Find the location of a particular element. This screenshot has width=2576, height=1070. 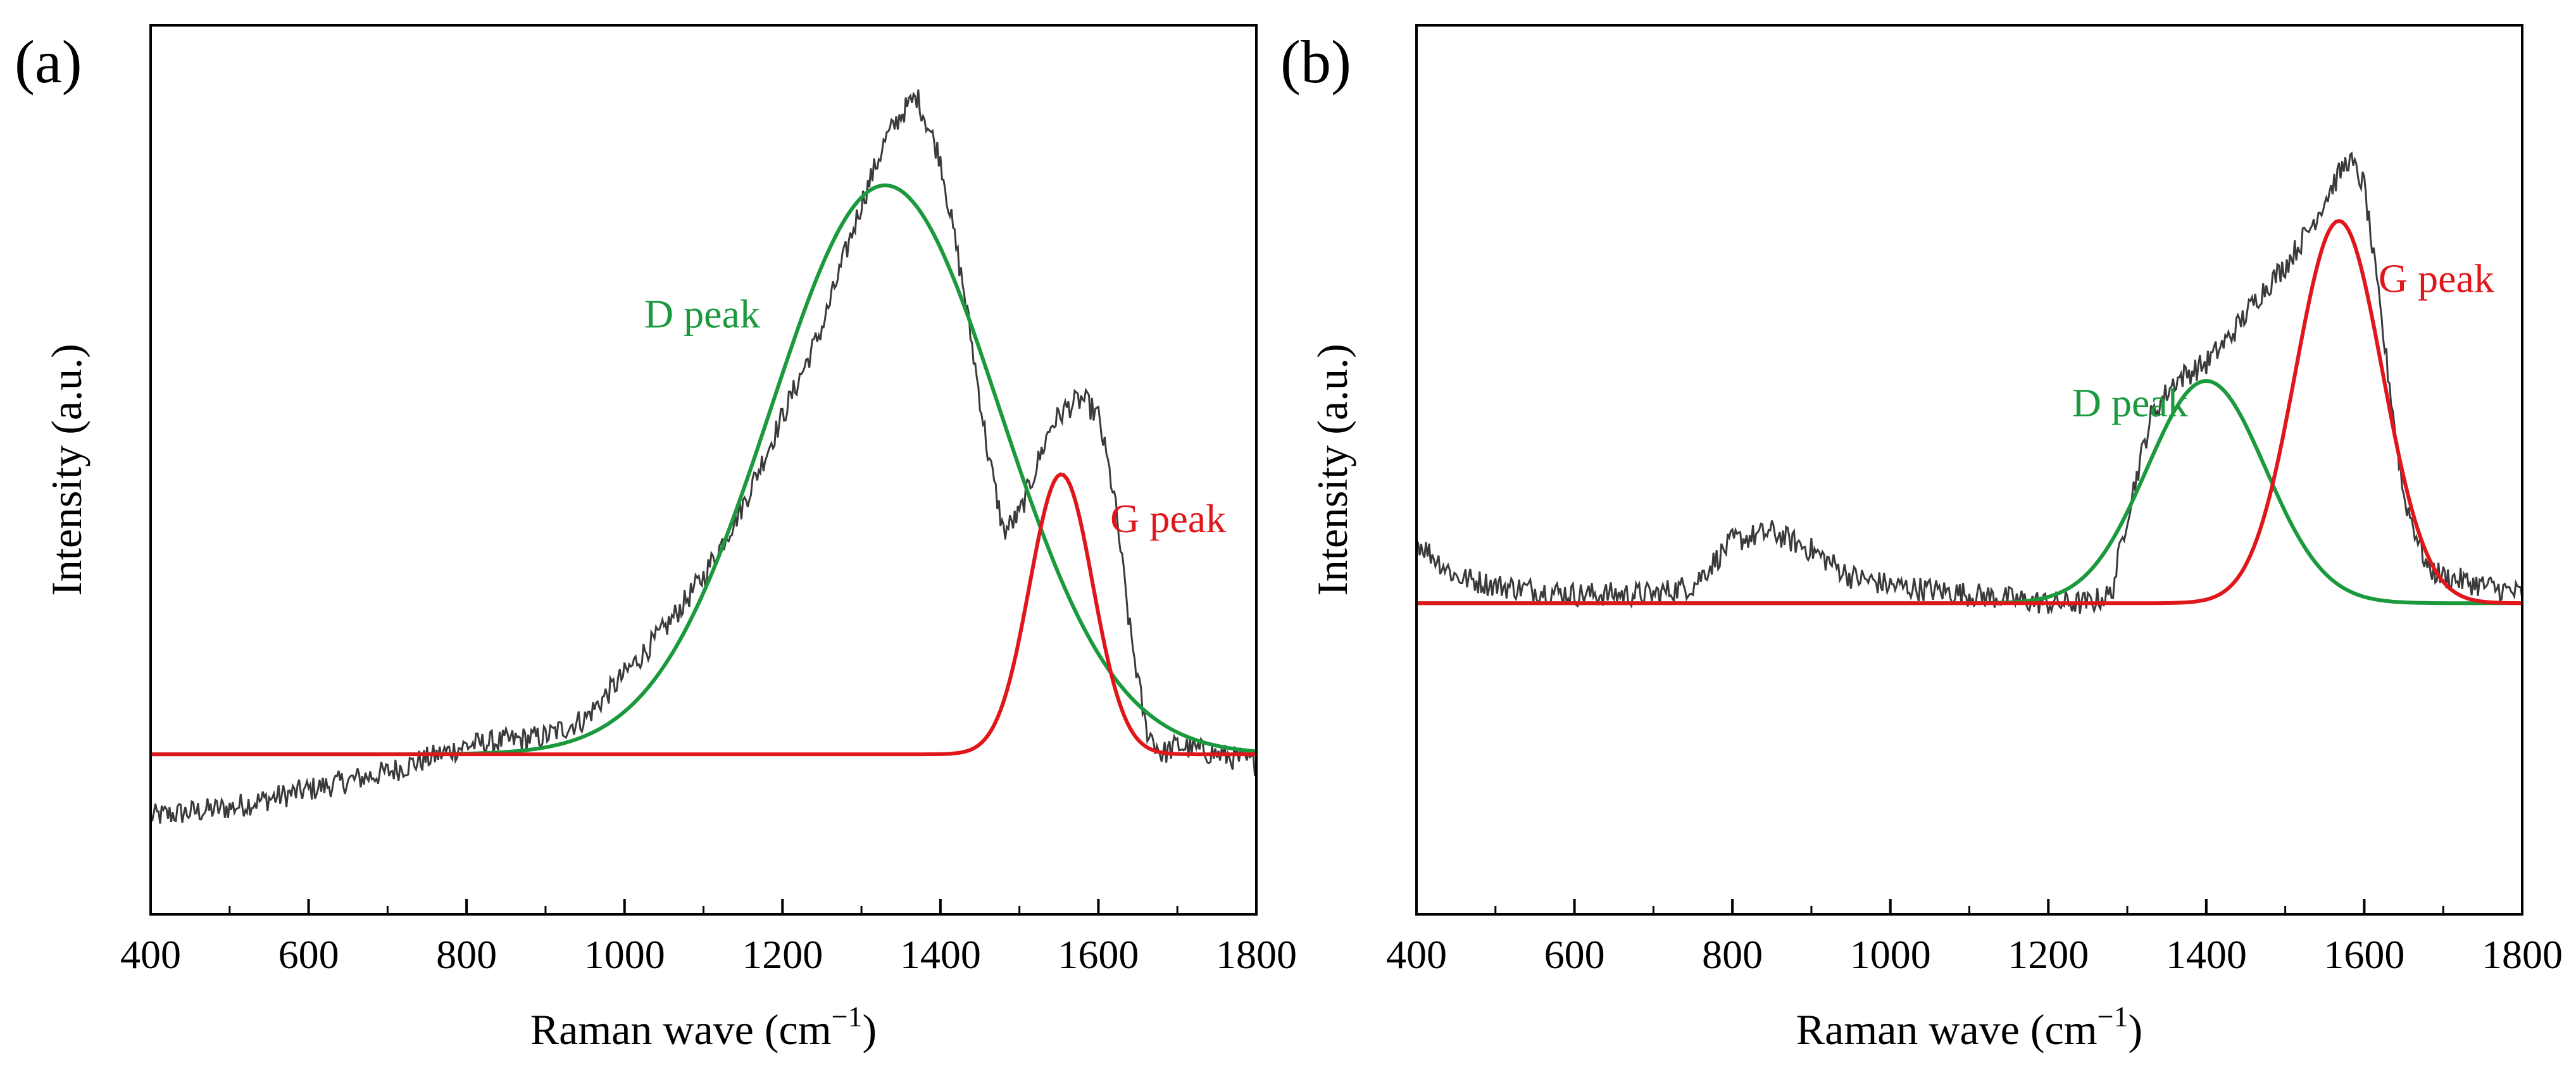

panel-label: (a) is located at coordinates (48, 62).